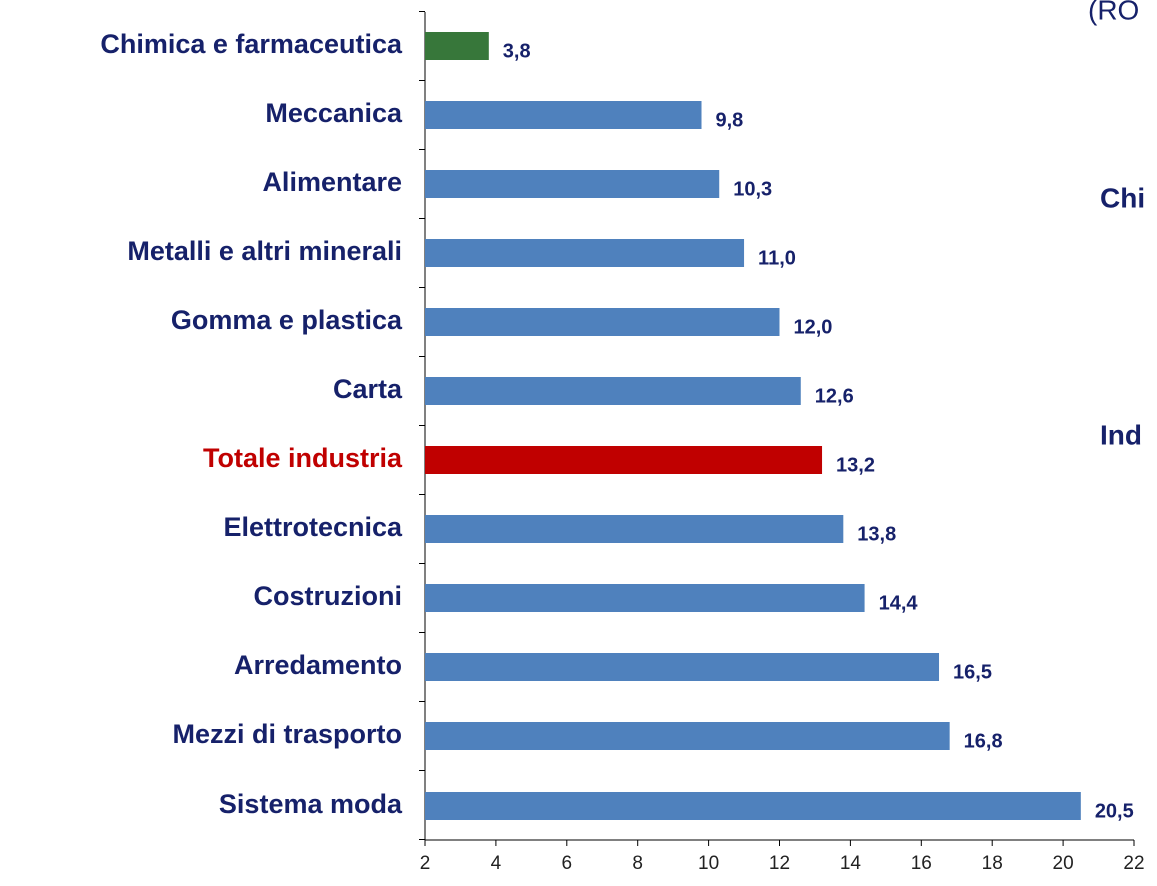  What do you see at coordinates (334, 113) in the screenshot?
I see `category-label: Meccanica` at bounding box center [334, 113].